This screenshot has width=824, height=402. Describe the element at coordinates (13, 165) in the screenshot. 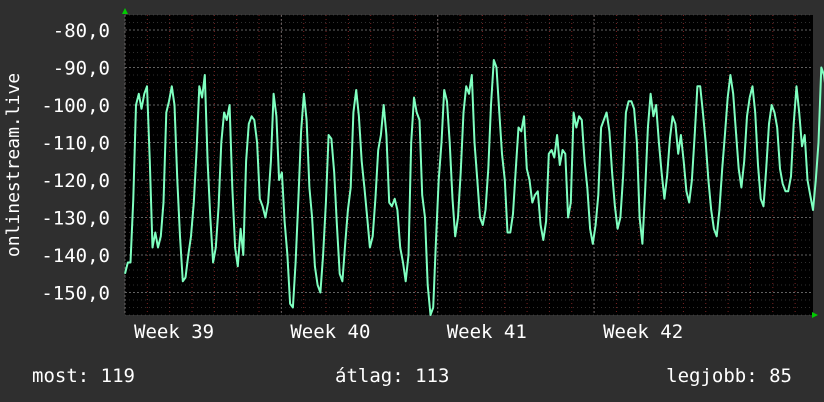

I see `y-axis-label: onlinestream.live` at that location.